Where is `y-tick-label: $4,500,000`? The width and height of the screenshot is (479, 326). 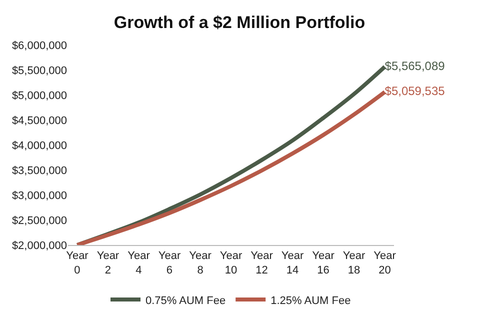 y-tick-label: $4,500,000 is located at coordinates (39, 120).